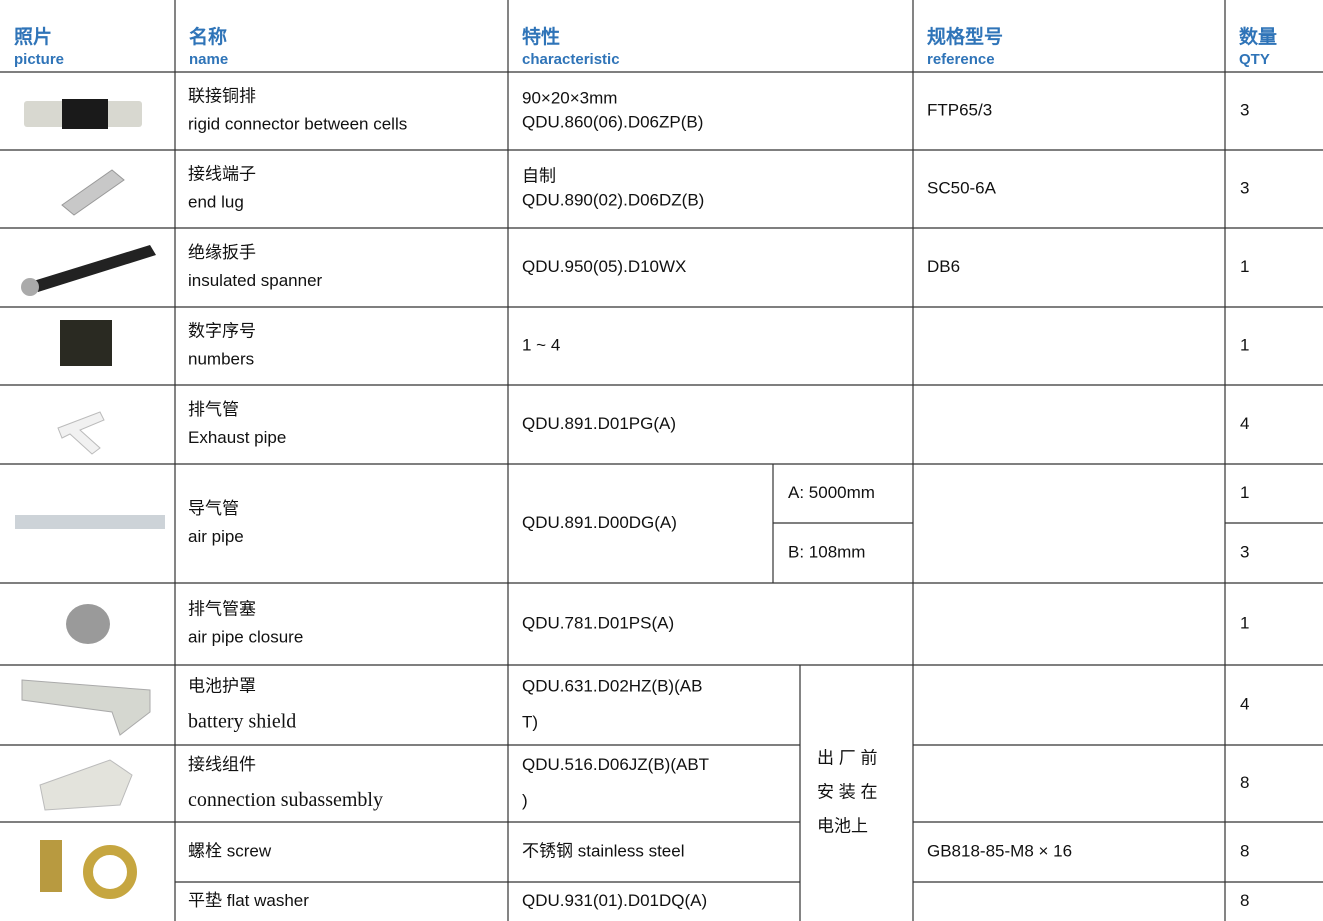 Image resolution: width=1323 pixels, height=921 pixels. What do you see at coordinates (30, 287) in the screenshot?
I see `photo-spanner-head` at bounding box center [30, 287].